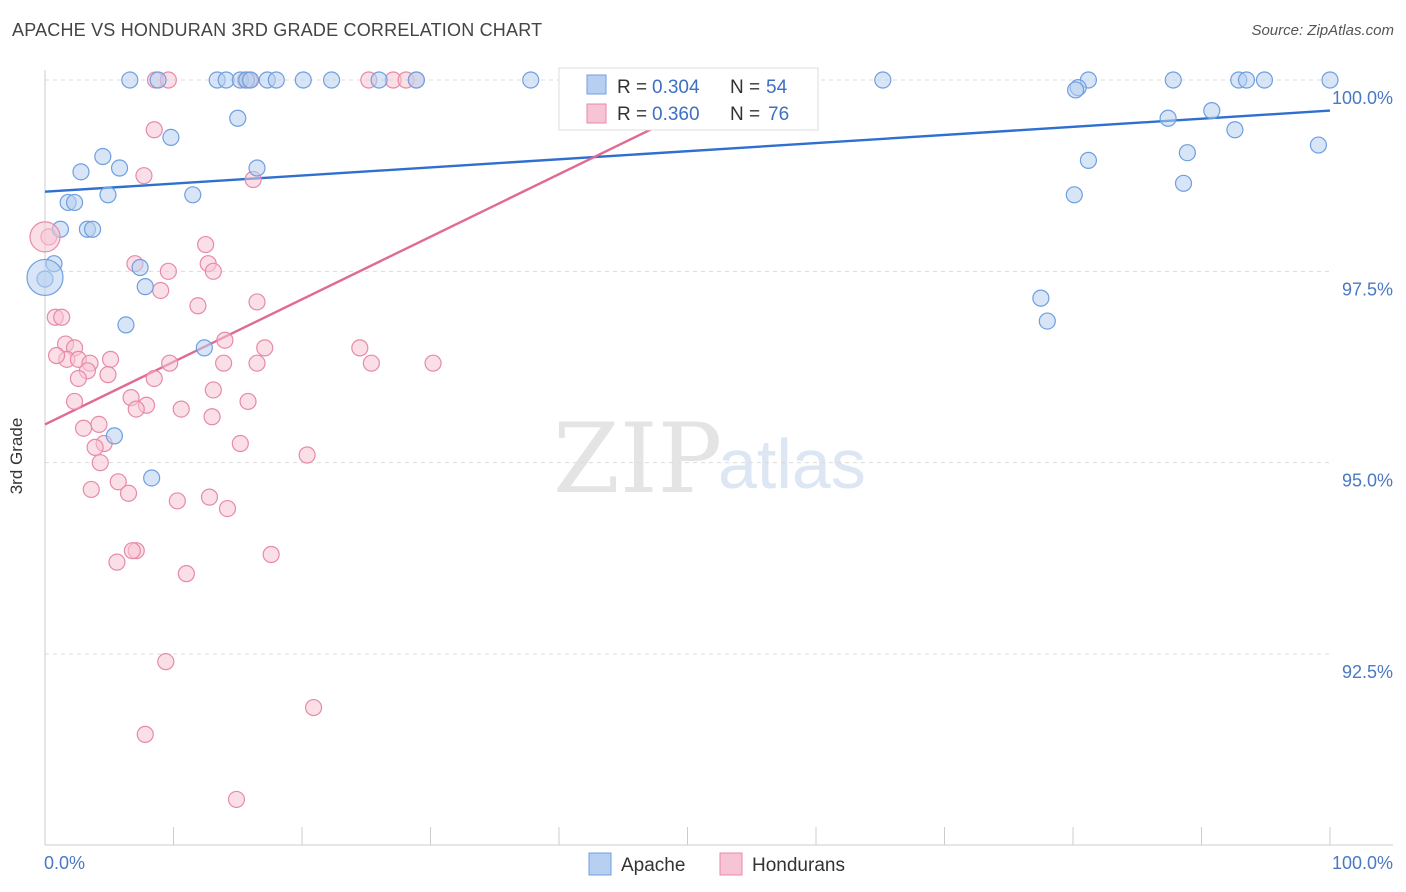  Describe the element at coordinates (731, 864) in the screenshot. I see `legend-swatch-hondurans` at that location.